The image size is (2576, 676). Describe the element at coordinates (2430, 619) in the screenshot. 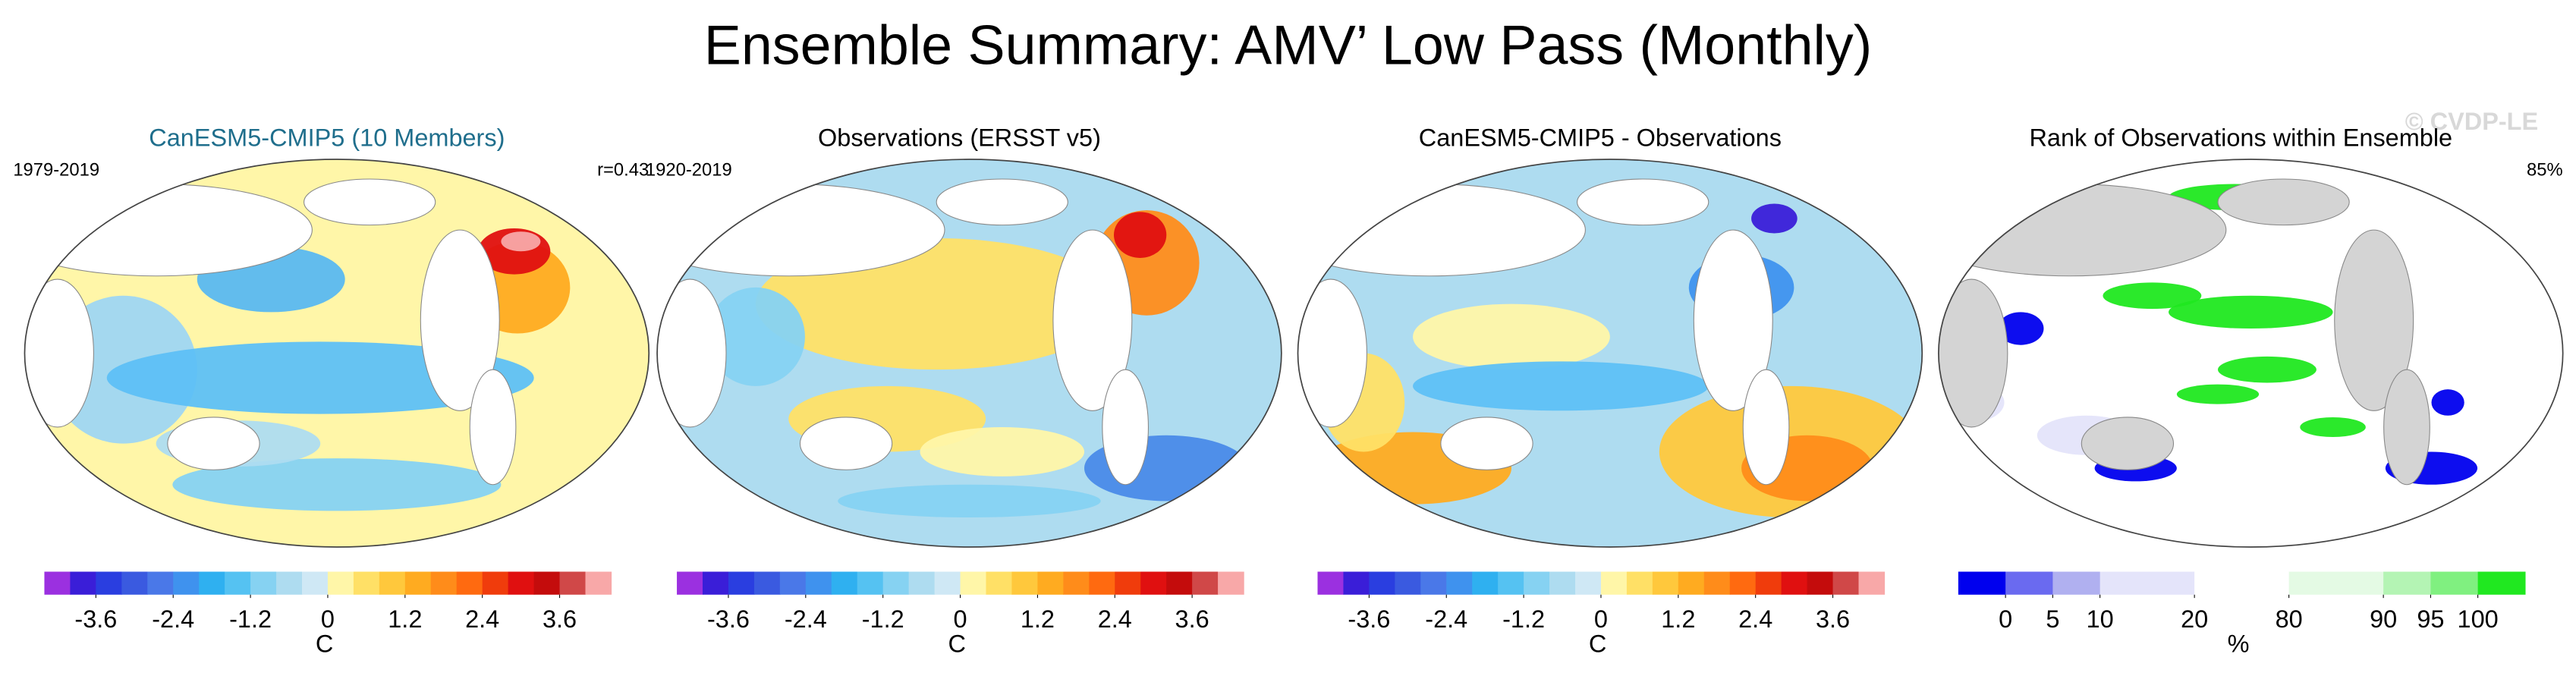

I see `colorbar-tick-label: 95` at that location.